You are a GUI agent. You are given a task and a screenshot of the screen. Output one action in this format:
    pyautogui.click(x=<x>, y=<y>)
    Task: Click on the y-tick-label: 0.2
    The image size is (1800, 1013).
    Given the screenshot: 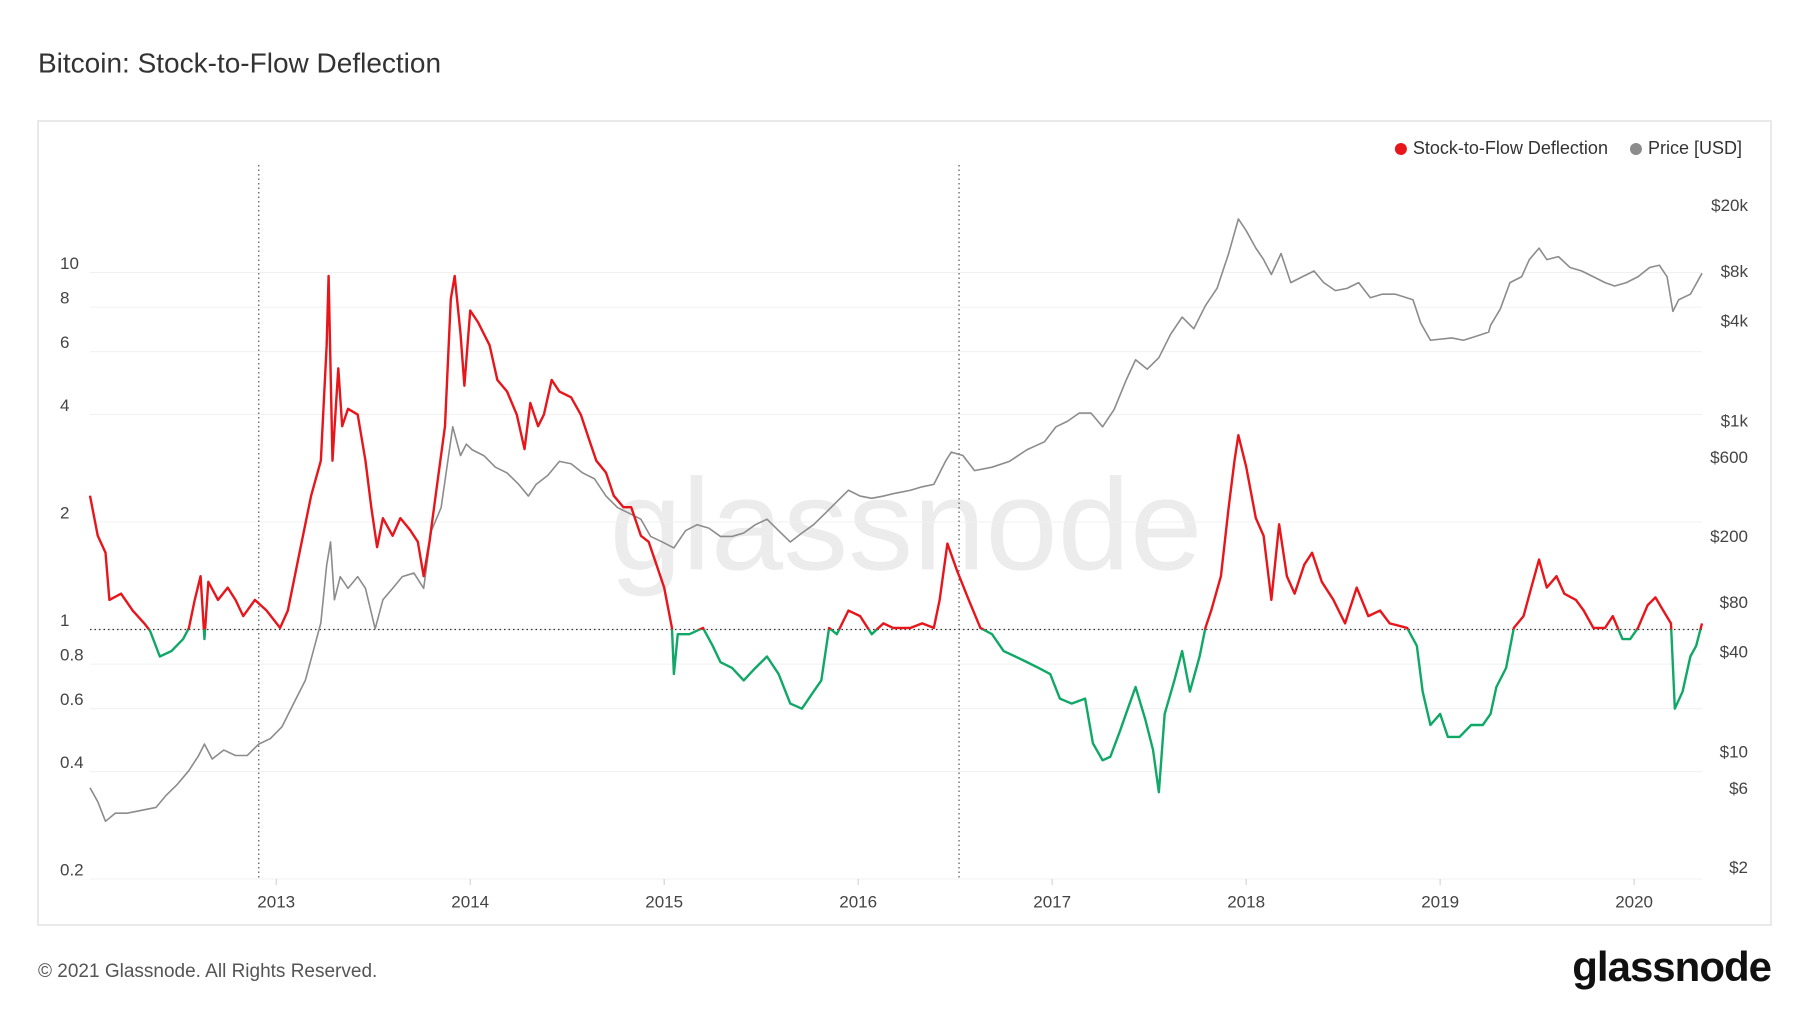 What is the action you would take?
    pyautogui.click(x=72, y=869)
    